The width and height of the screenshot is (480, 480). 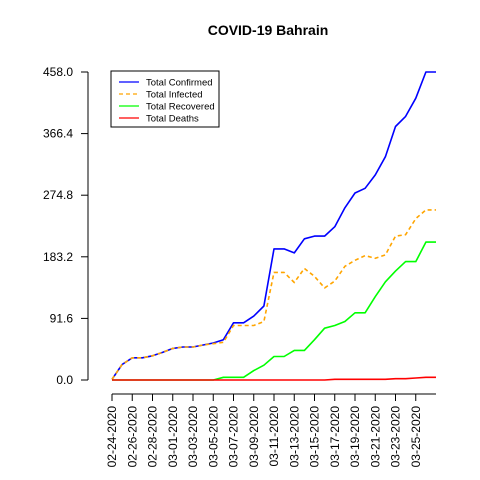 I want to click on x-tick-label: 03-07-2020, so click(x=234, y=437).